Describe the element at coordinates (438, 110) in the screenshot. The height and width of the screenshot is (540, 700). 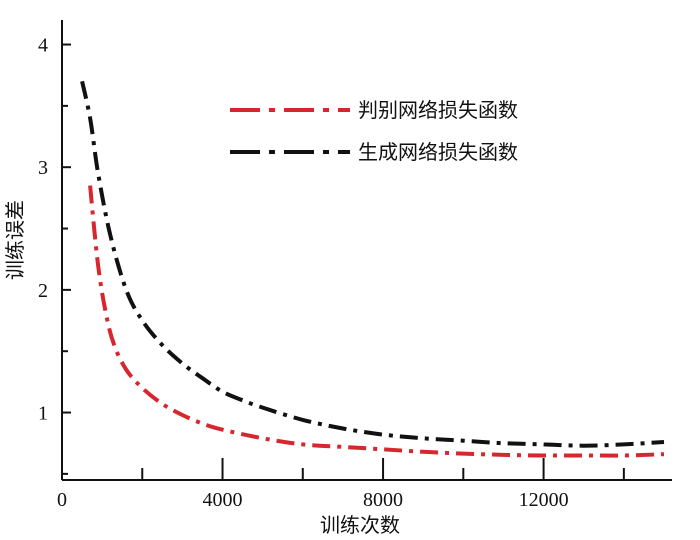
I see `discriminator-loss-legend-label: 判别网络损失函数` at that location.